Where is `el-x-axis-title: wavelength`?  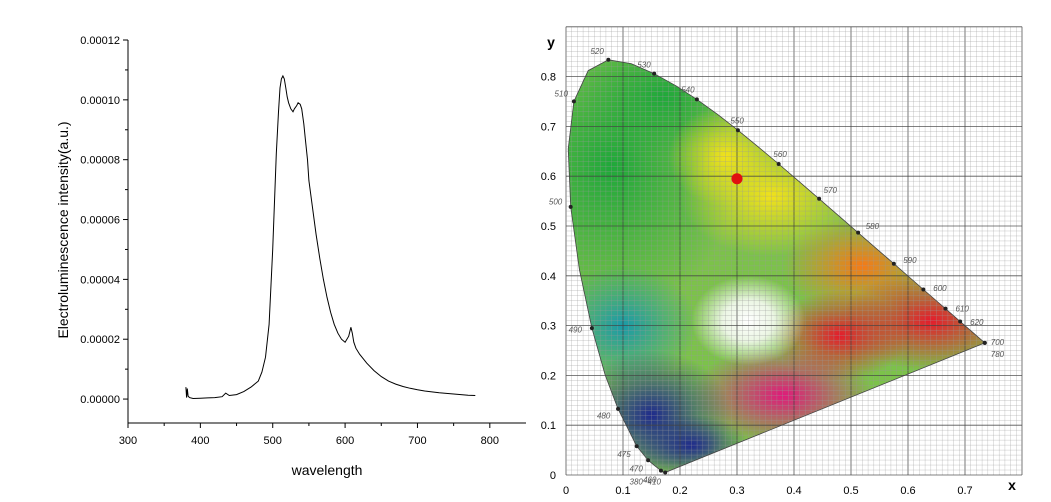
el-x-axis-title: wavelength is located at coordinates (327, 470).